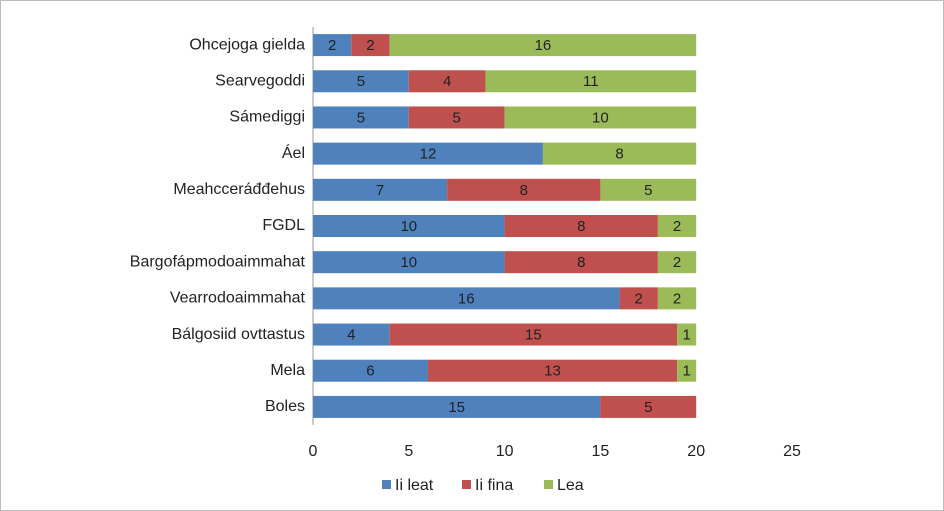 This screenshot has width=944, height=511. What do you see at coordinates (505, 451) in the screenshot?
I see `x-tick-label: 10` at bounding box center [505, 451].